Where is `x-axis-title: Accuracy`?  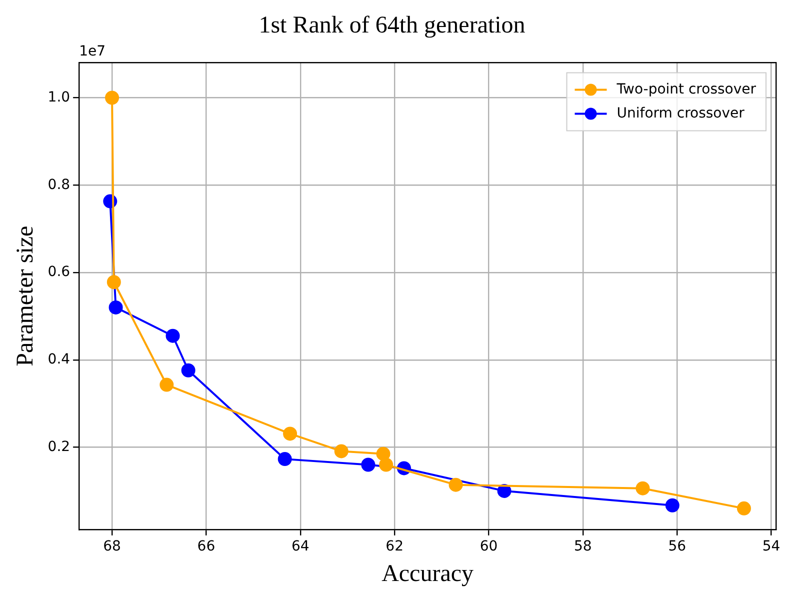 x-axis-title: Accuracy is located at coordinates (428, 573).